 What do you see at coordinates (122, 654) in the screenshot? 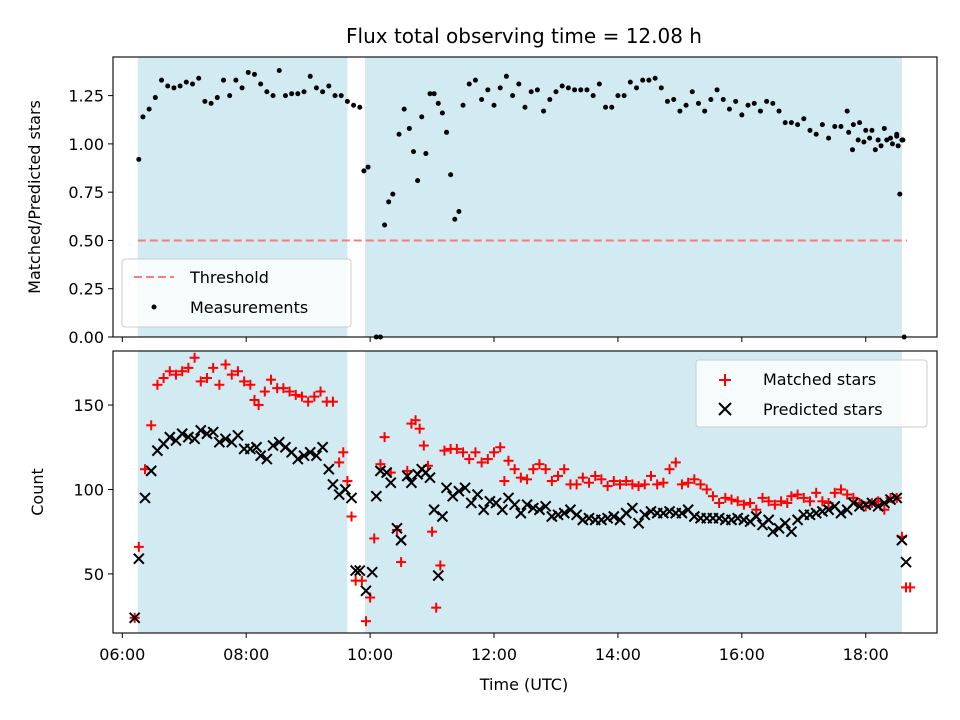
I see `x-tick-label: 06:00` at bounding box center [122, 654].